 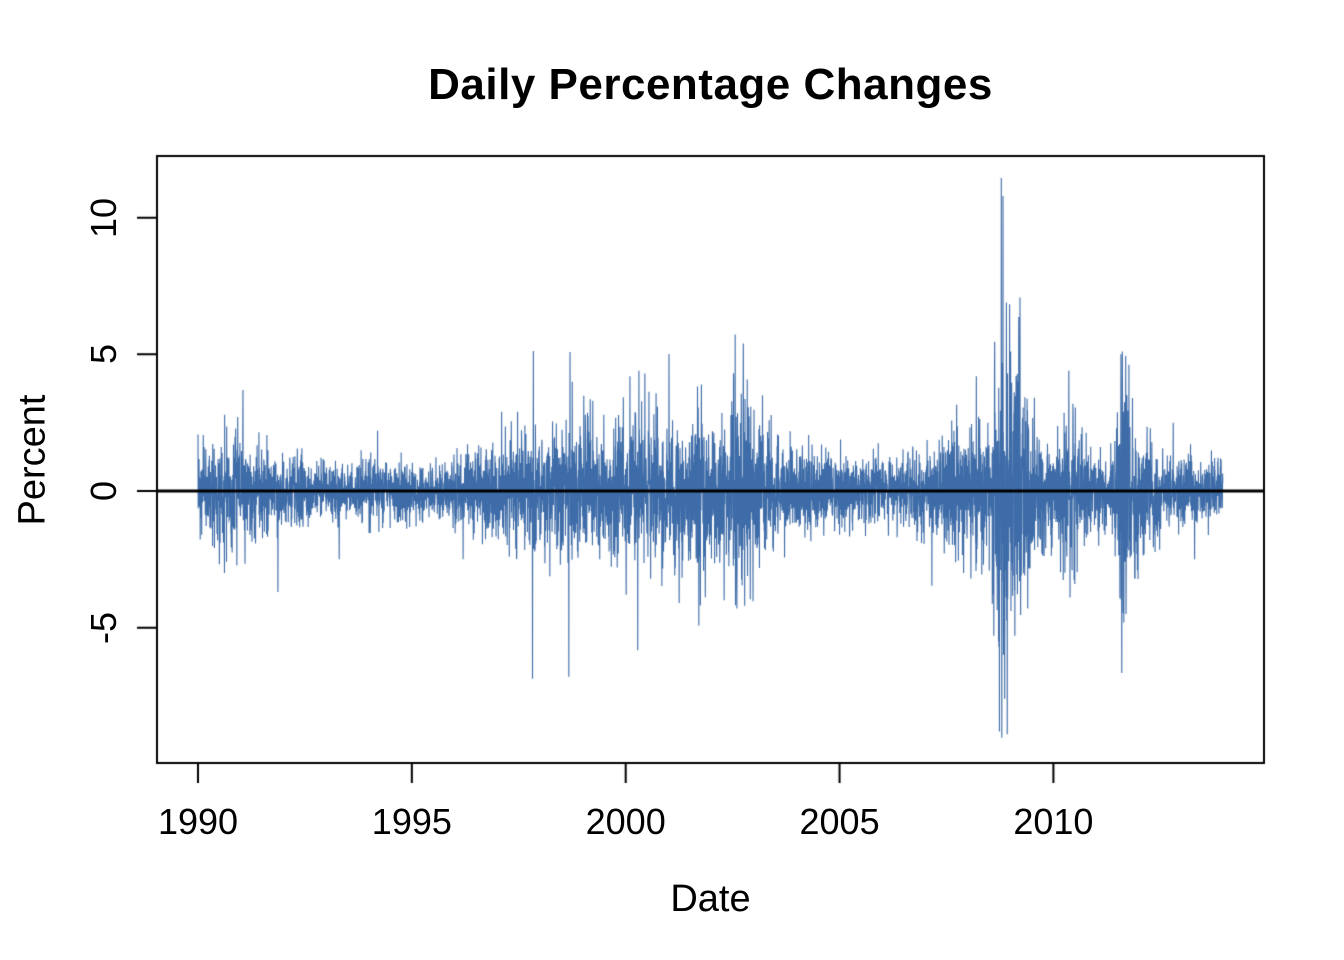 What do you see at coordinates (1053, 821) in the screenshot?
I see `x-tick-label: 2010` at bounding box center [1053, 821].